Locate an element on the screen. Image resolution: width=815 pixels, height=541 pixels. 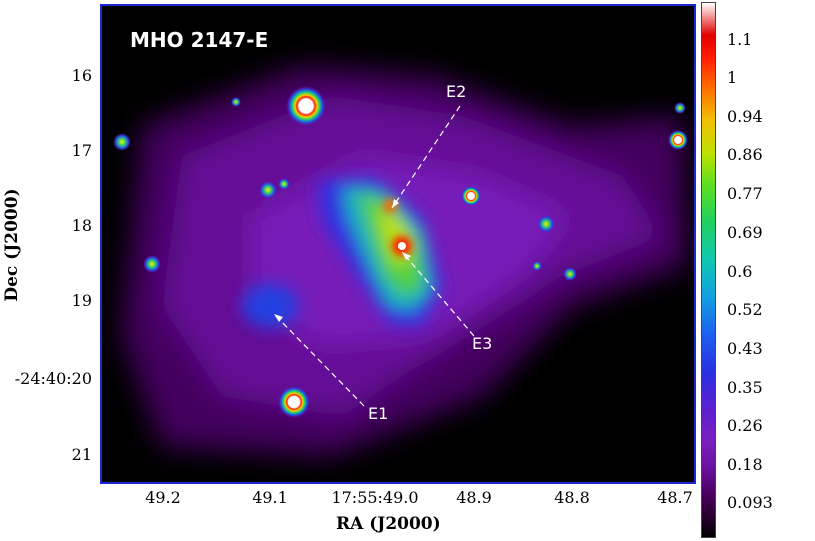
source-label-e3: E3 is located at coordinates (482, 343).